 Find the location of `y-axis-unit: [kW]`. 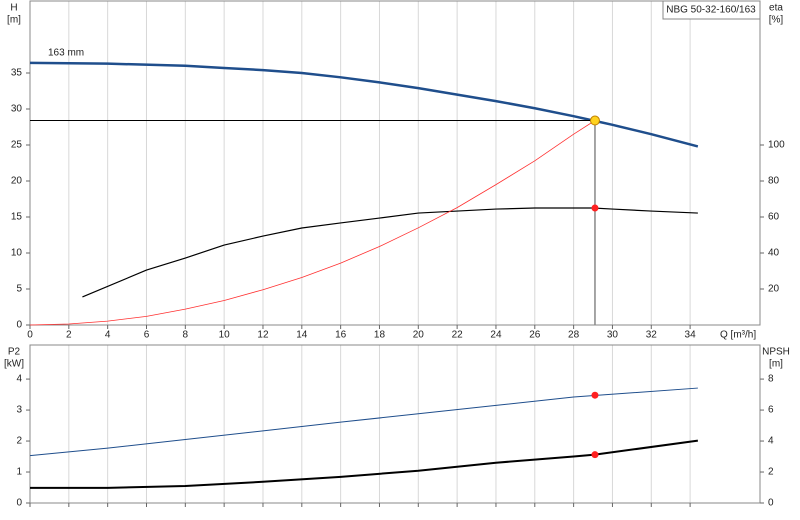

y-axis-unit: [kW] is located at coordinates (14, 364).